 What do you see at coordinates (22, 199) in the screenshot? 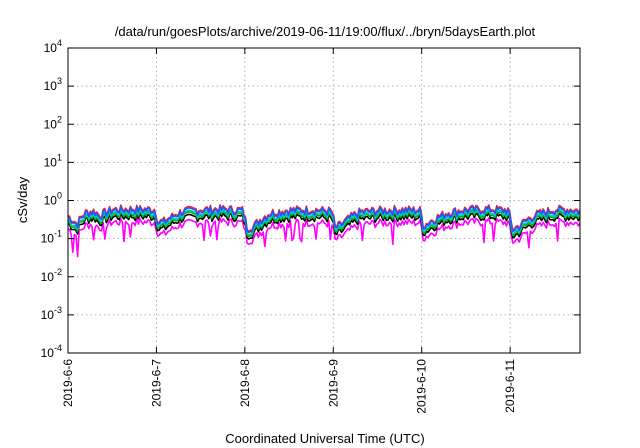
I see `y-axis-label: cSv/day` at bounding box center [22, 199].